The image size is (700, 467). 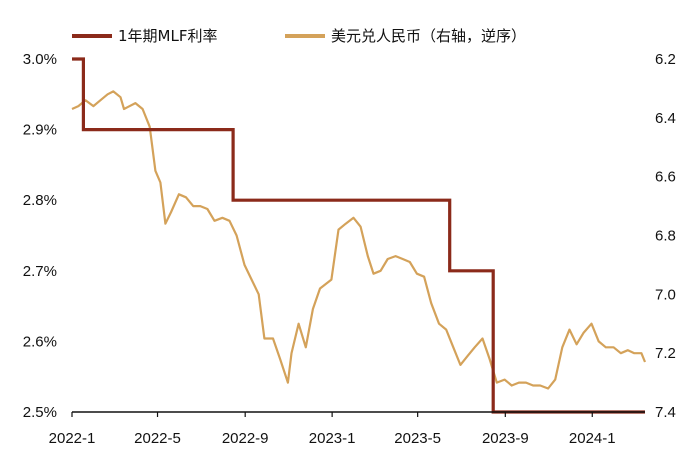 I want to click on y-right-tick-label: 6.4, so click(x=665, y=118).